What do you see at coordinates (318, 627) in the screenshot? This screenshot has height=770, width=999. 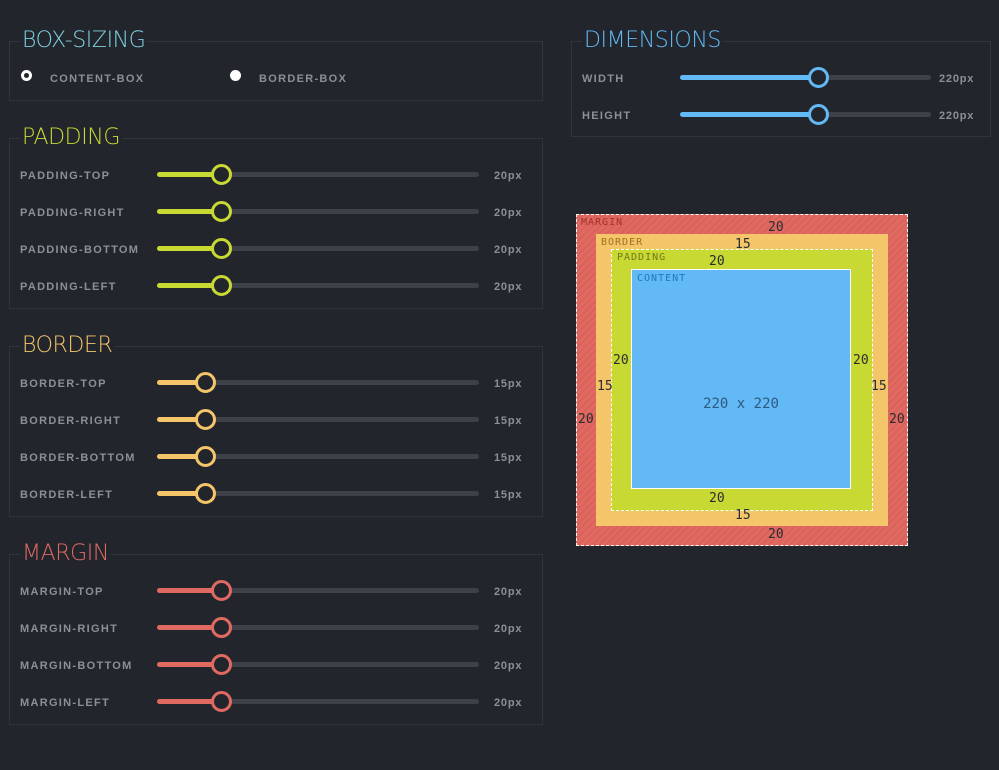 I see `margin-right-slider` at bounding box center [318, 627].